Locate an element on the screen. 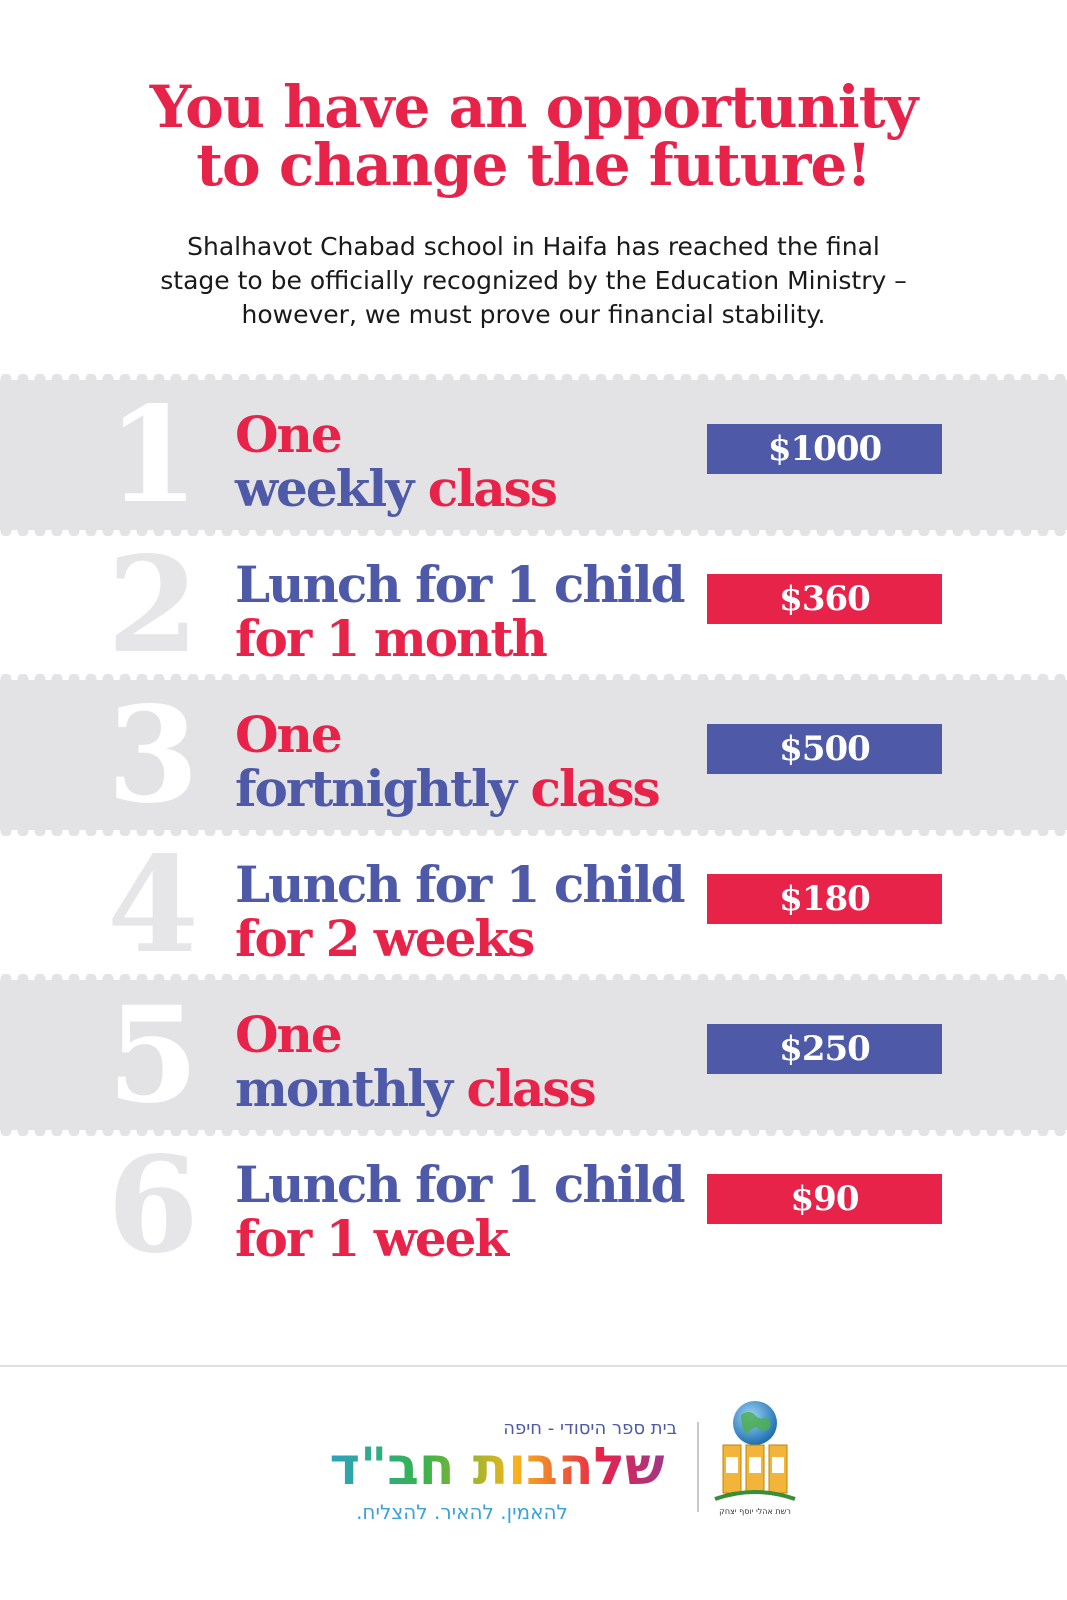 The height and width of the screenshot is (1600, 1067). network-emblem: רשת אהלי יוסף יצחק is located at coordinates (755, 1460).